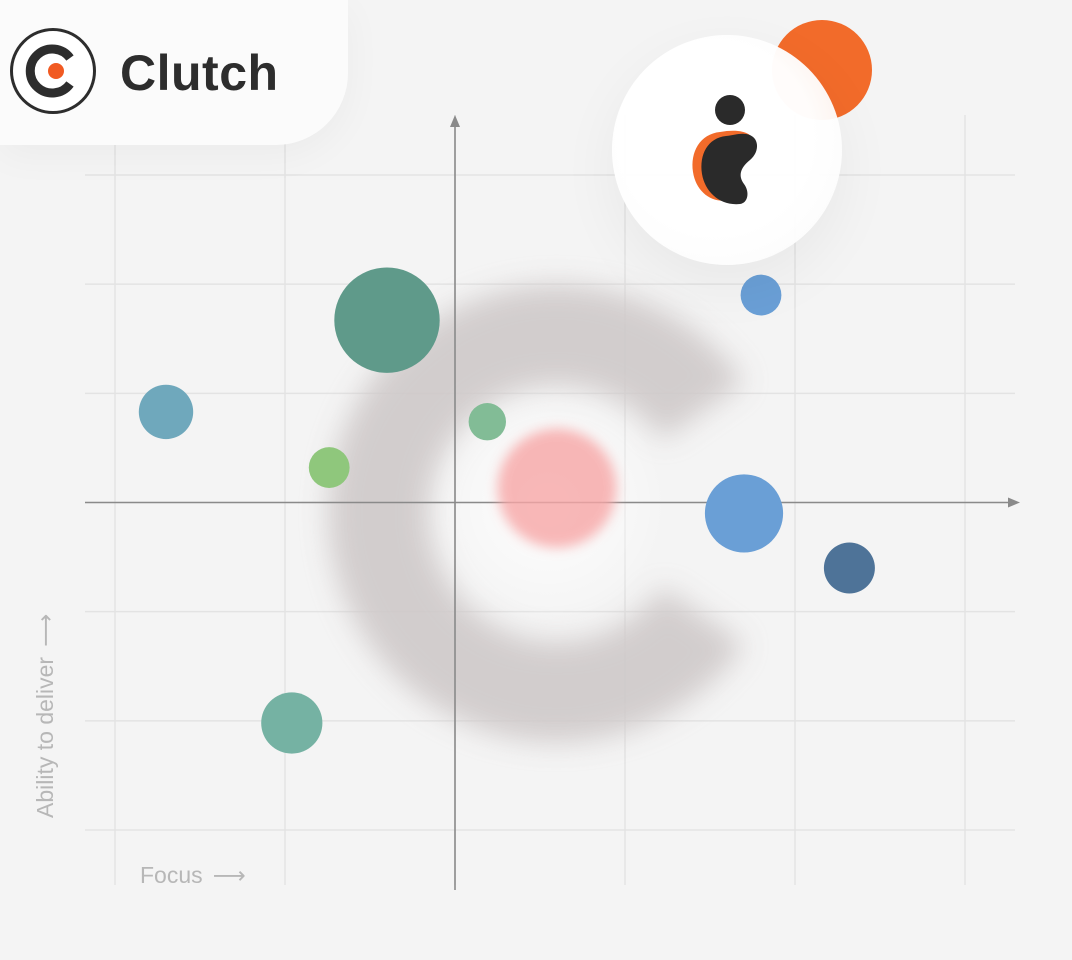 The width and height of the screenshot is (1072, 960). Describe the element at coordinates (45, 630) in the screenshot. I see `y-axis-arrow-icon: ⟶` at that location.